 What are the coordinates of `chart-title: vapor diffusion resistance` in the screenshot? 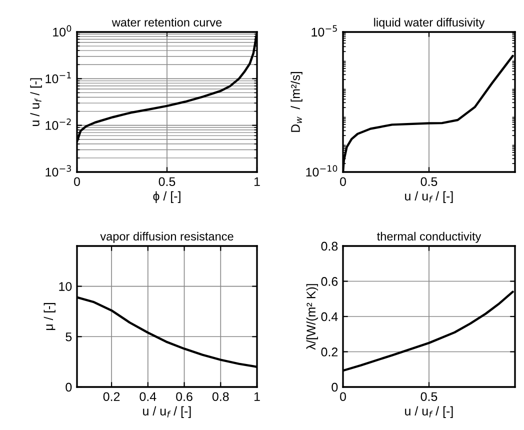 It's located at (167, 237).